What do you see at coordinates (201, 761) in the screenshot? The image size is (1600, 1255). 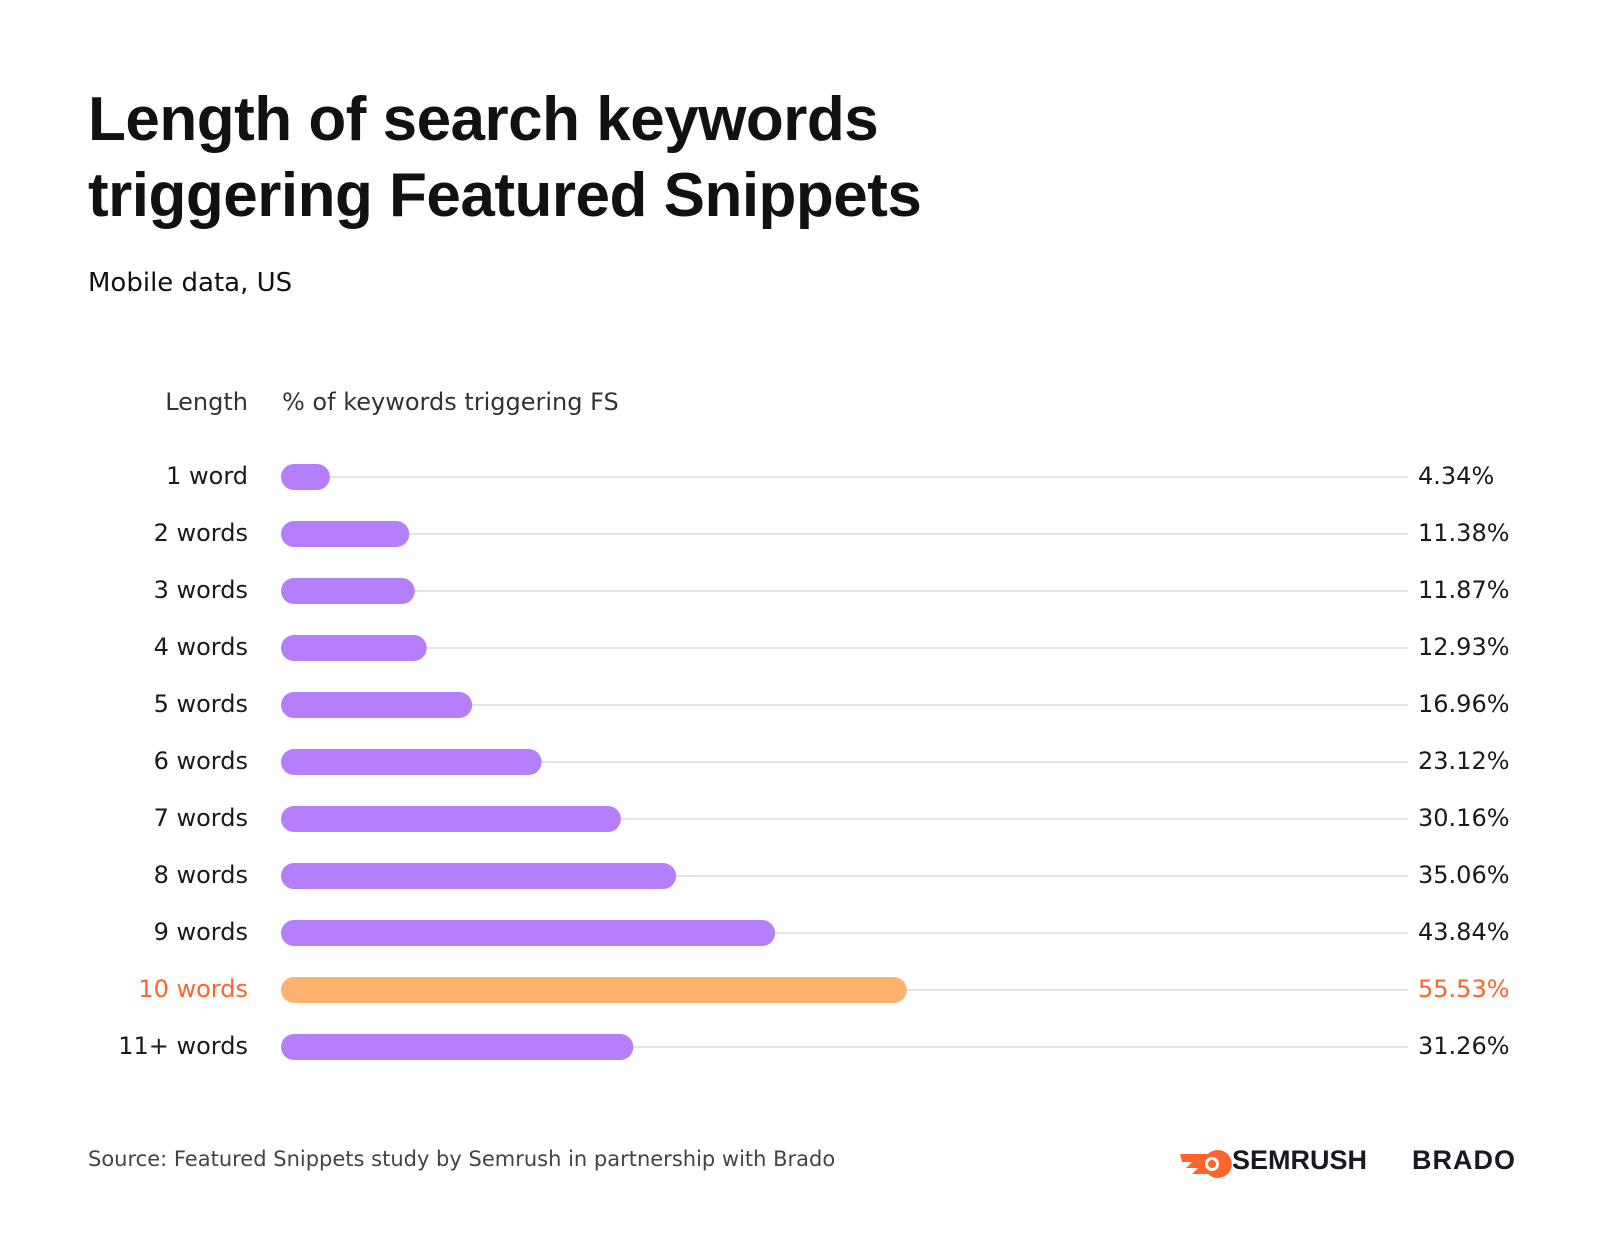 I see `y-tick-label: 6 words` at bounding box center [201, 761].